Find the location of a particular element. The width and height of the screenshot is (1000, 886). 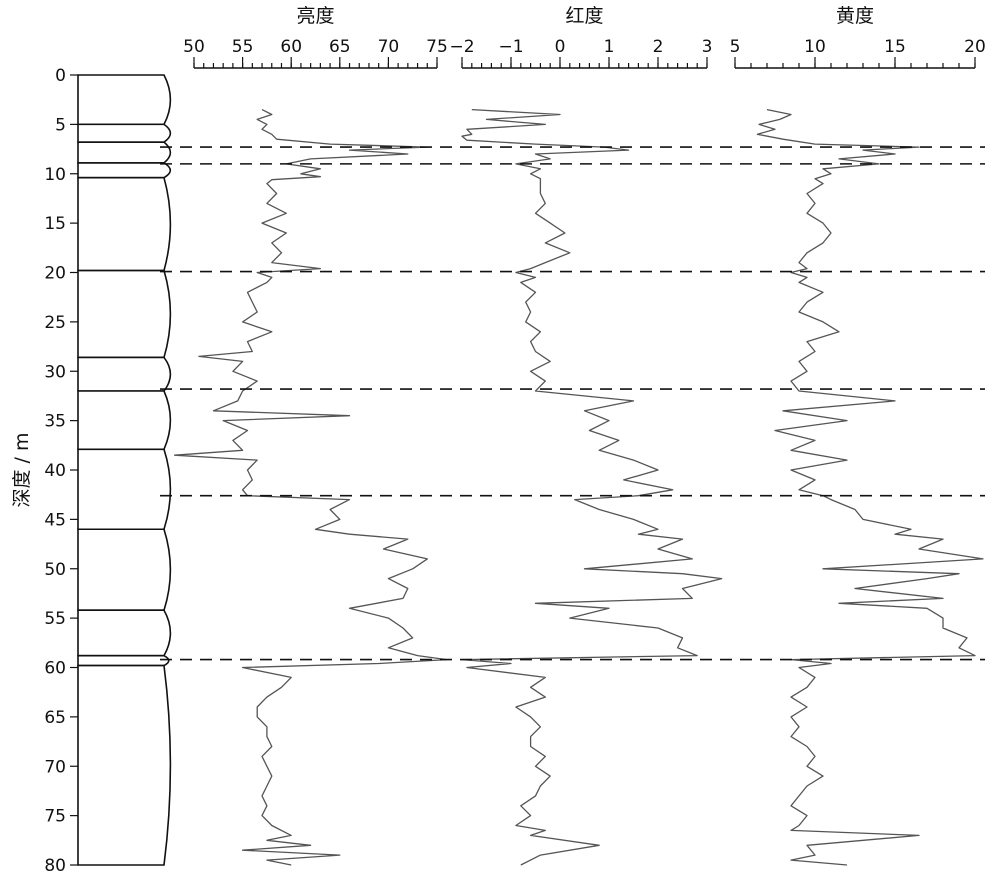

depth-tick-label: 50 is located at coordinates (55, 570).